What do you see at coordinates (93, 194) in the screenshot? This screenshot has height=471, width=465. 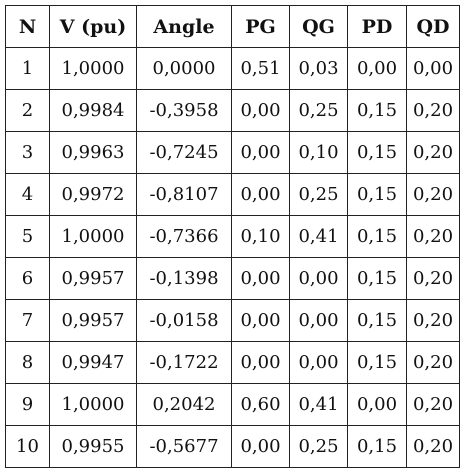 I see `cell-v-pu: 0,9972` at bounding box center [93, 194].